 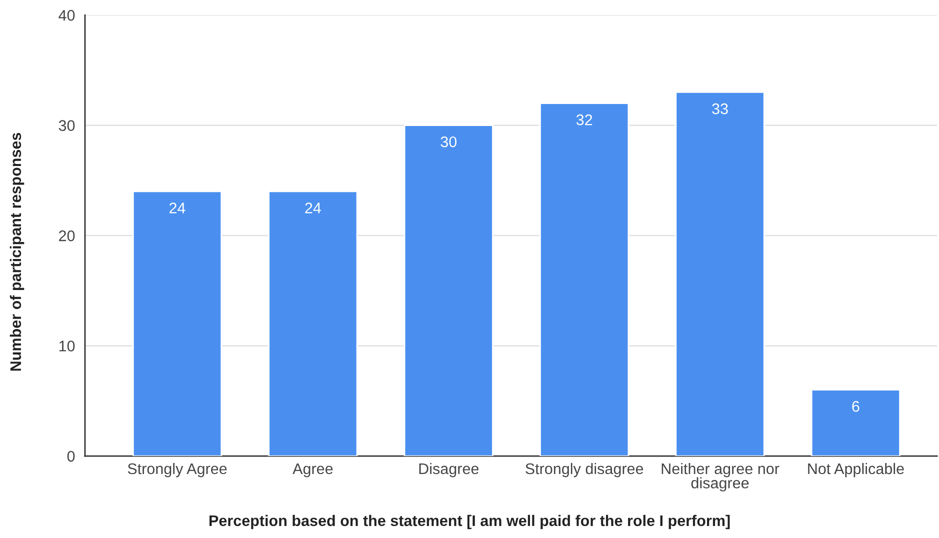 What do you see at coordinates (721, 477) in the screenshot?
I see `x-tick-label: Neither agree nor disagree` at bounding box center [721, 477].